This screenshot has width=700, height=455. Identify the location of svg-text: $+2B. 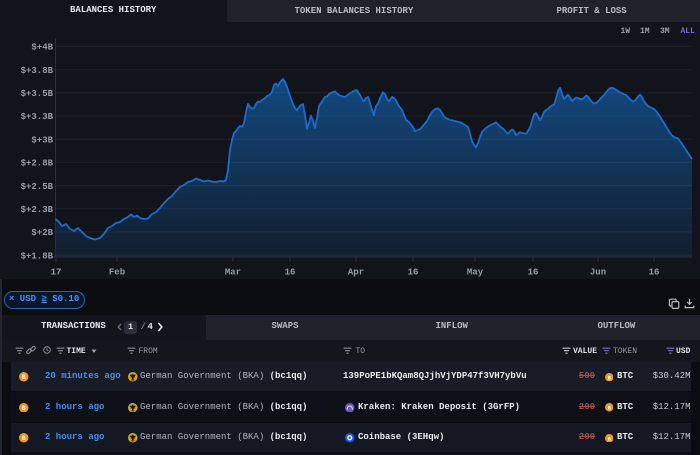
(42, 233).